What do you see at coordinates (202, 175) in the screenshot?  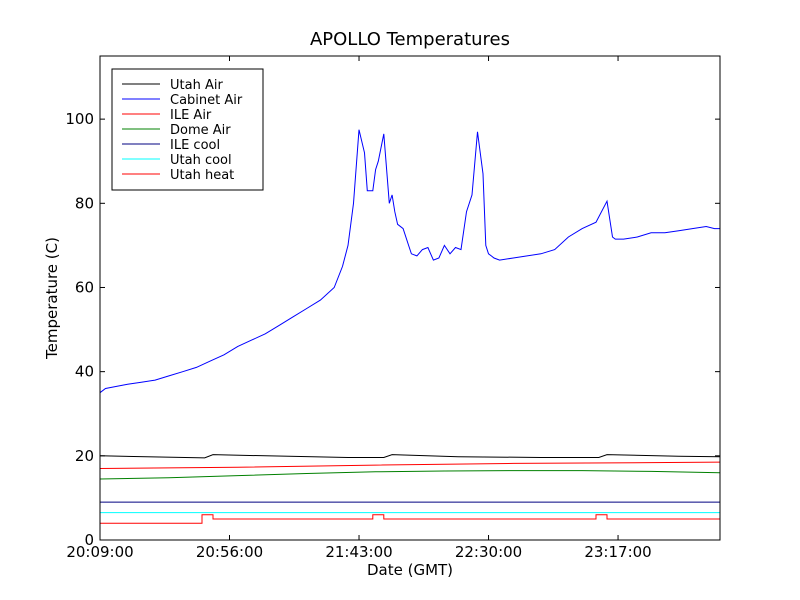 I see `legend-label: Utah heat` at bounding box center [202, 175].